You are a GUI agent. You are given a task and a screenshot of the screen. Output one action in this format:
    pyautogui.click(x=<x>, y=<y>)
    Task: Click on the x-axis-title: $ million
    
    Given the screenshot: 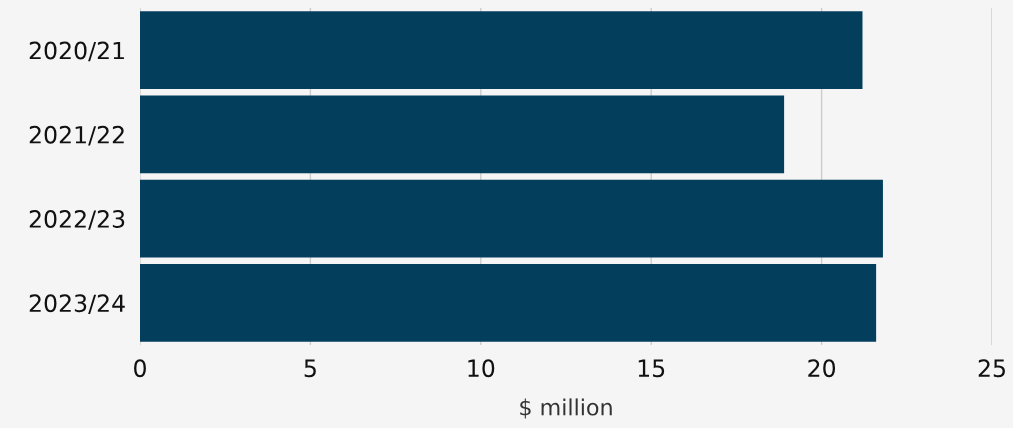 What is the action you would take?
    pyautogui.click(x=566, y=408)
    